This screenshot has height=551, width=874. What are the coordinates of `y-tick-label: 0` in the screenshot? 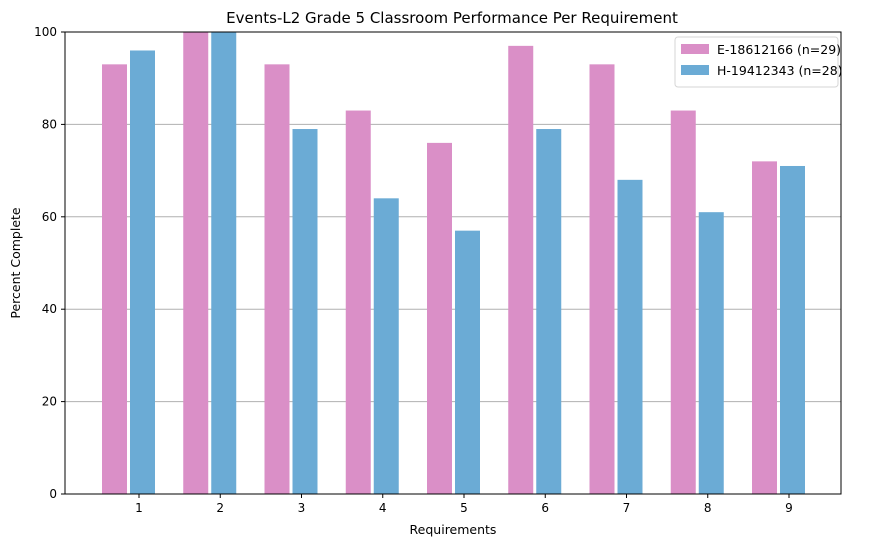 It's located at (53, 494).